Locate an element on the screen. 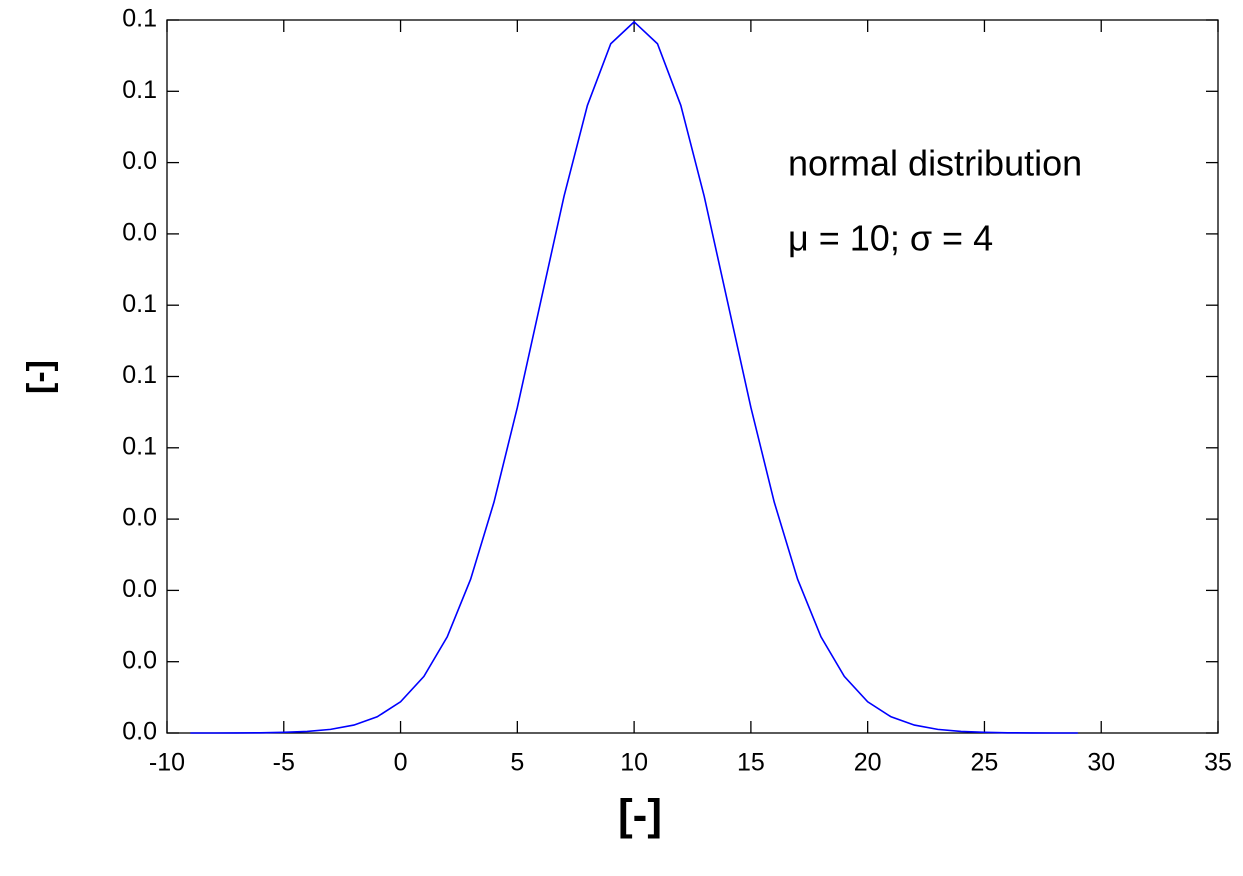  x-tick-label: 15 is located at coordinates (751, 763).